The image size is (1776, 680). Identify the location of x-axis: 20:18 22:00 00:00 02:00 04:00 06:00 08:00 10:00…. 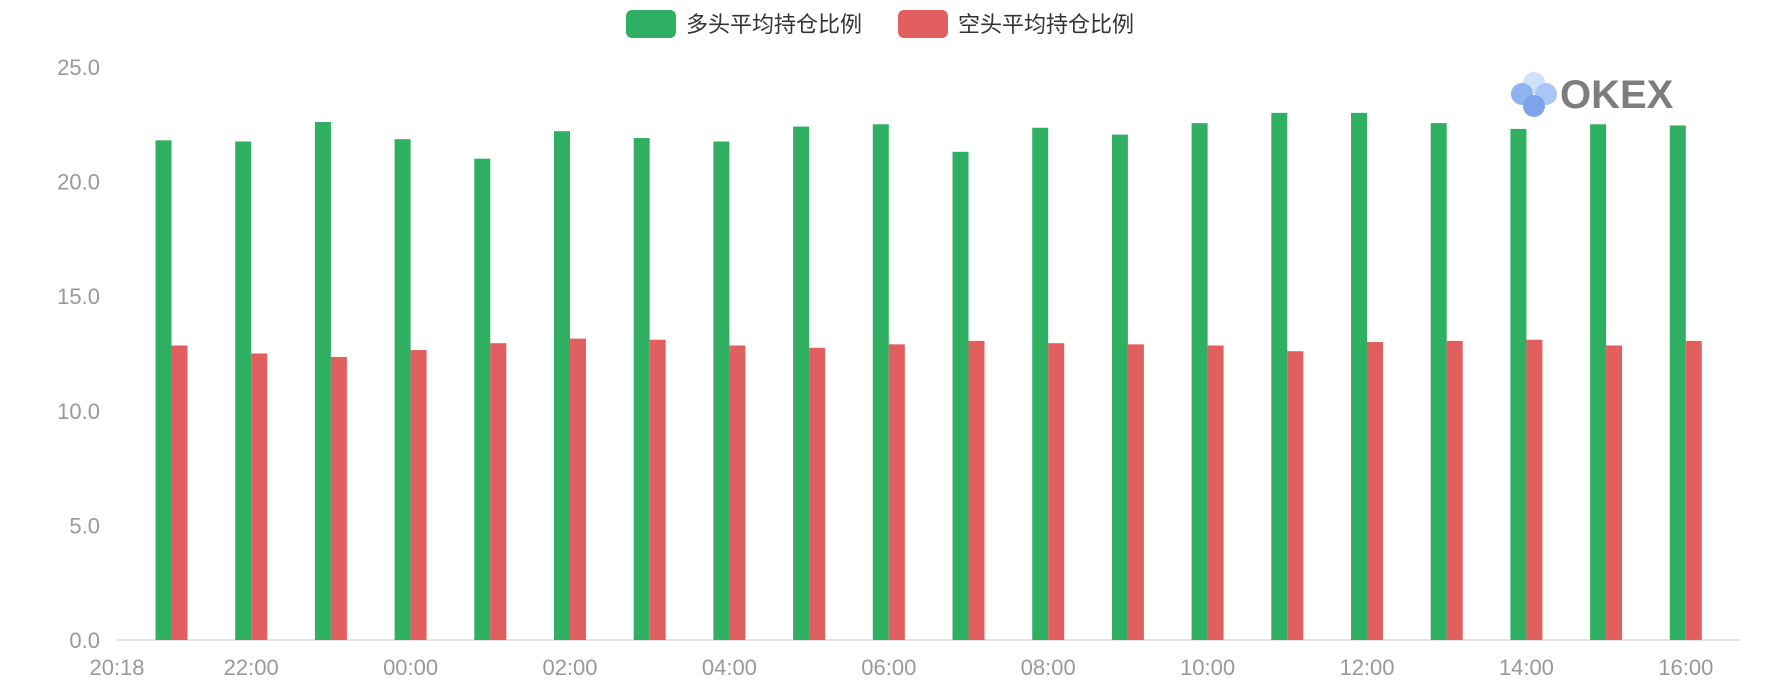
(914, 659).